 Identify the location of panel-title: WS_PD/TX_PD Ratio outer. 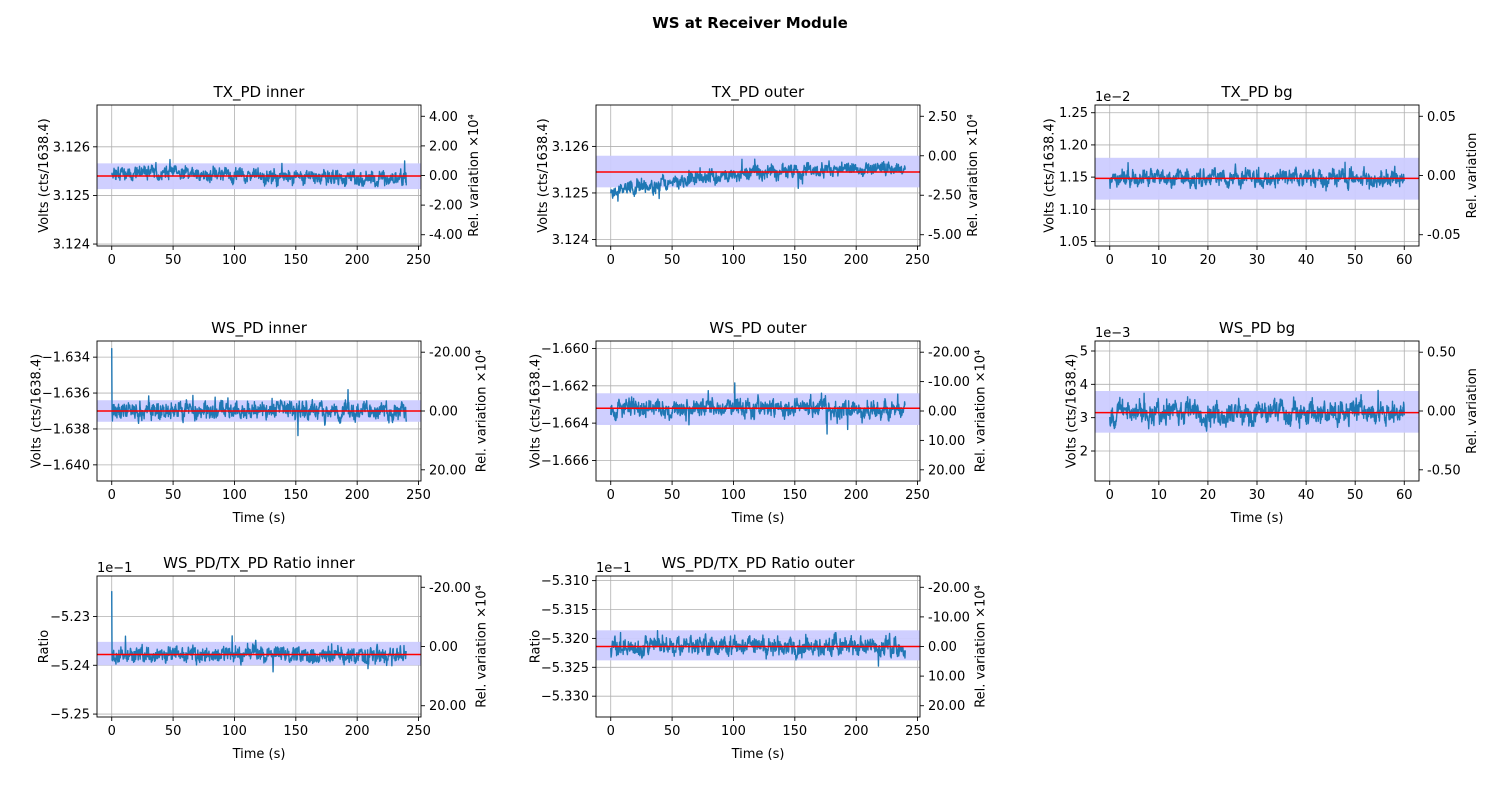
(758, 563).